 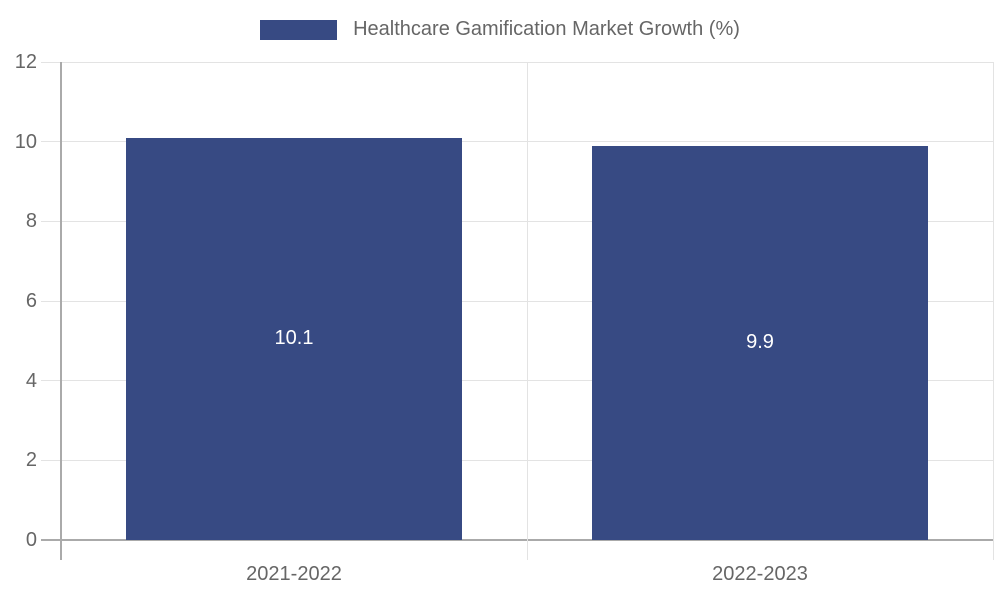 I want to click on y-tick-label: 8, so click(x=31, y=221).